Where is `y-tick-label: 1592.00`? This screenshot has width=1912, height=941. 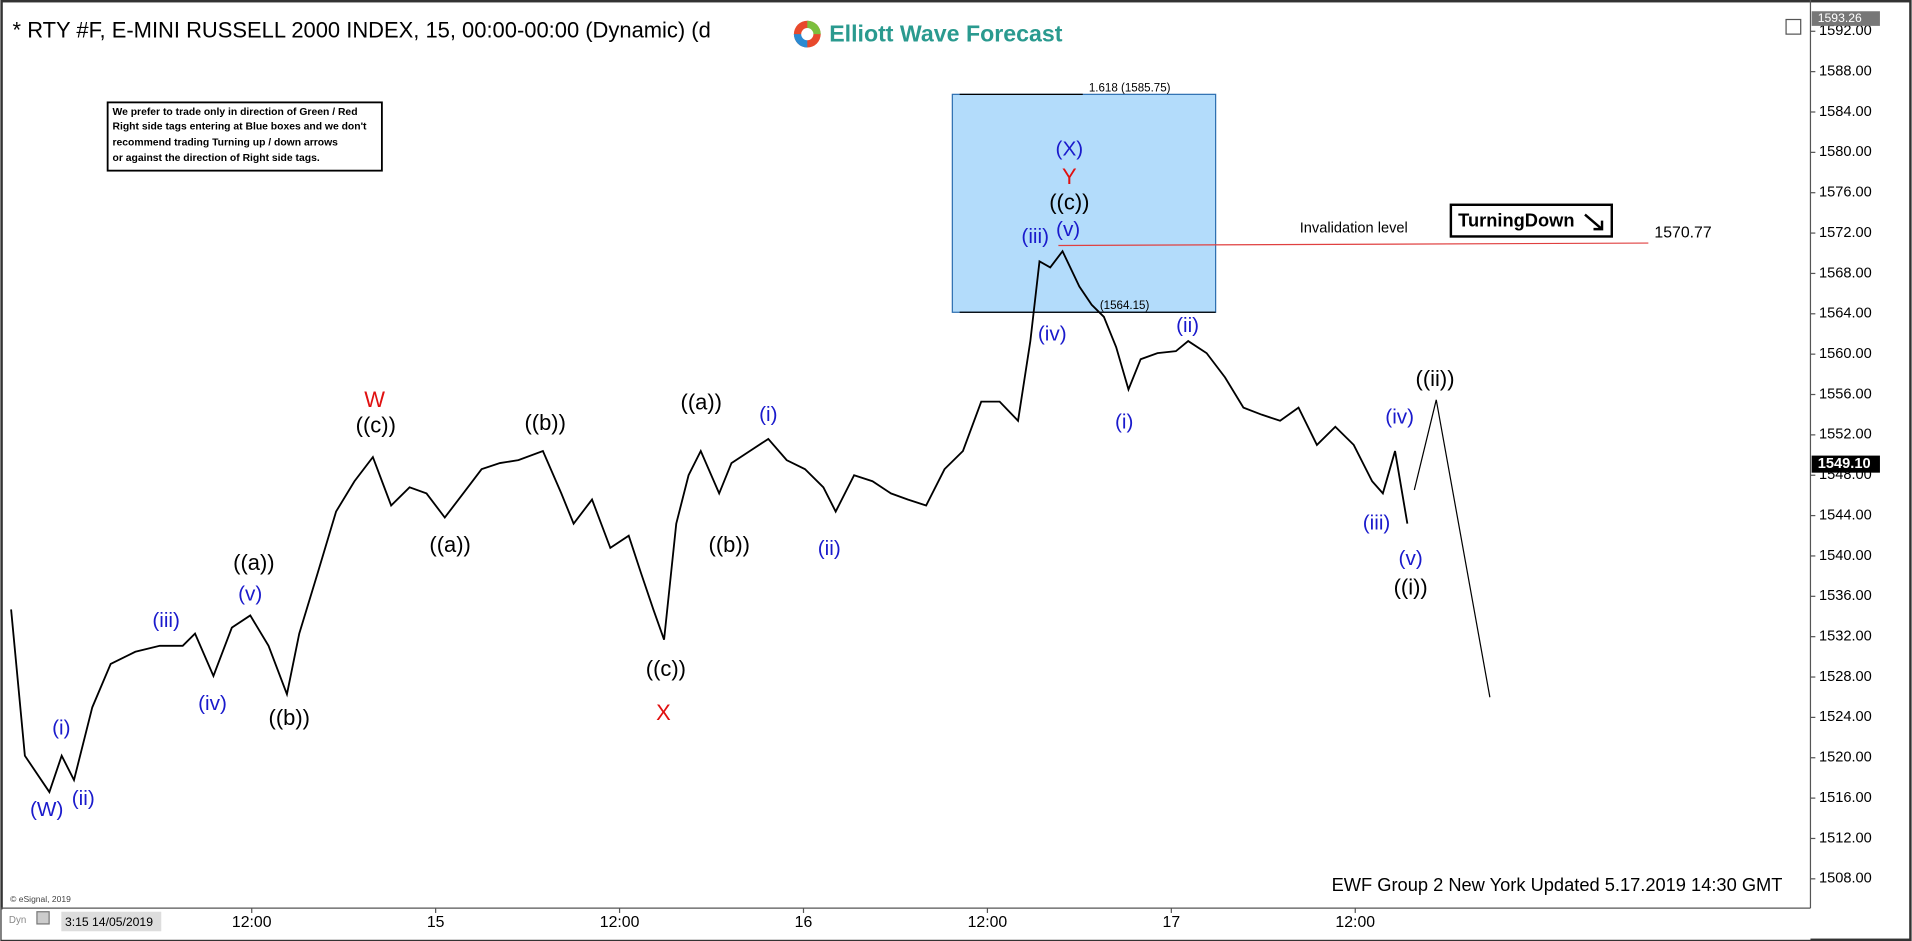
y-tick-label: 1592.00 is located at coordinates (1845, 31).